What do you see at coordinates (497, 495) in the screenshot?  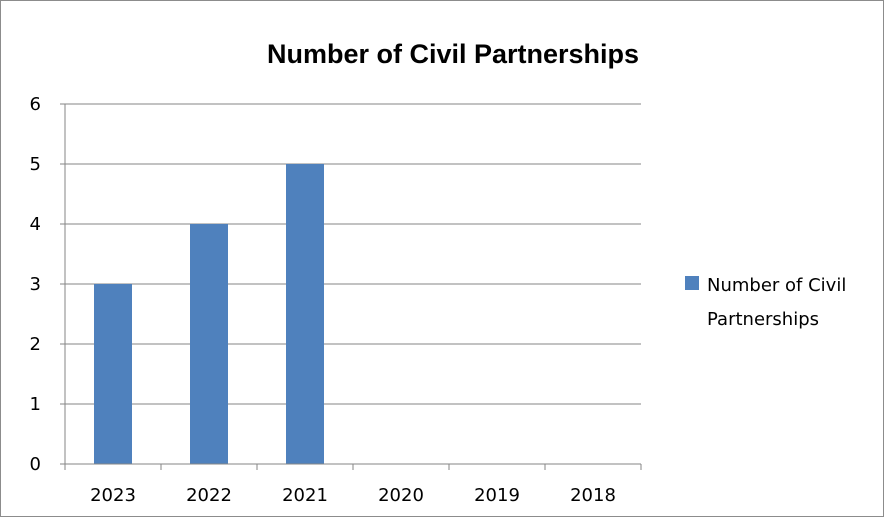 I see `x-tick-label: 2019` at bounding box center [497, 495].